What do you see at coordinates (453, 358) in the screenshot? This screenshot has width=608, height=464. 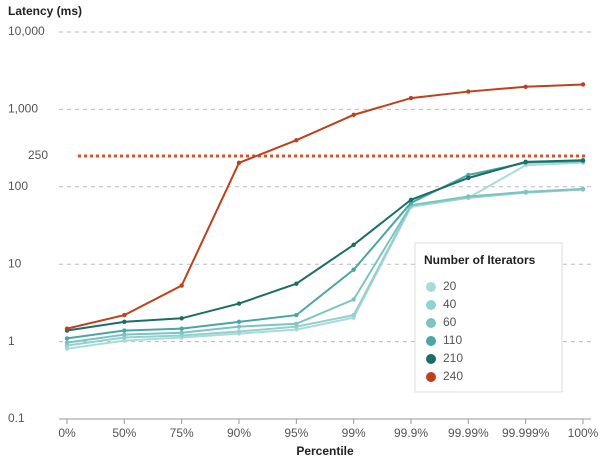 I see `legend-label: 210` at bounding box center [453, 358].